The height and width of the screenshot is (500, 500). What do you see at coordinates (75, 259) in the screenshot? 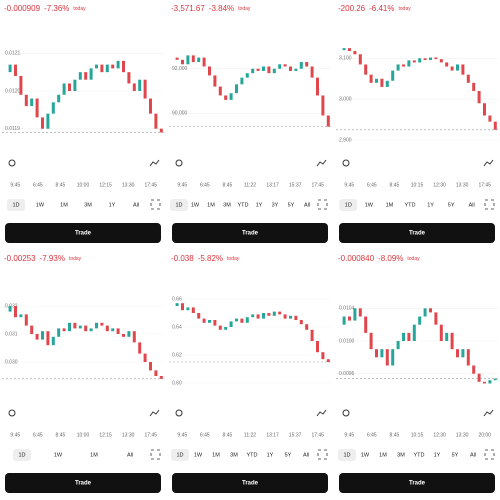
I see `header-suffix: today` at bounding box center [75, 259].